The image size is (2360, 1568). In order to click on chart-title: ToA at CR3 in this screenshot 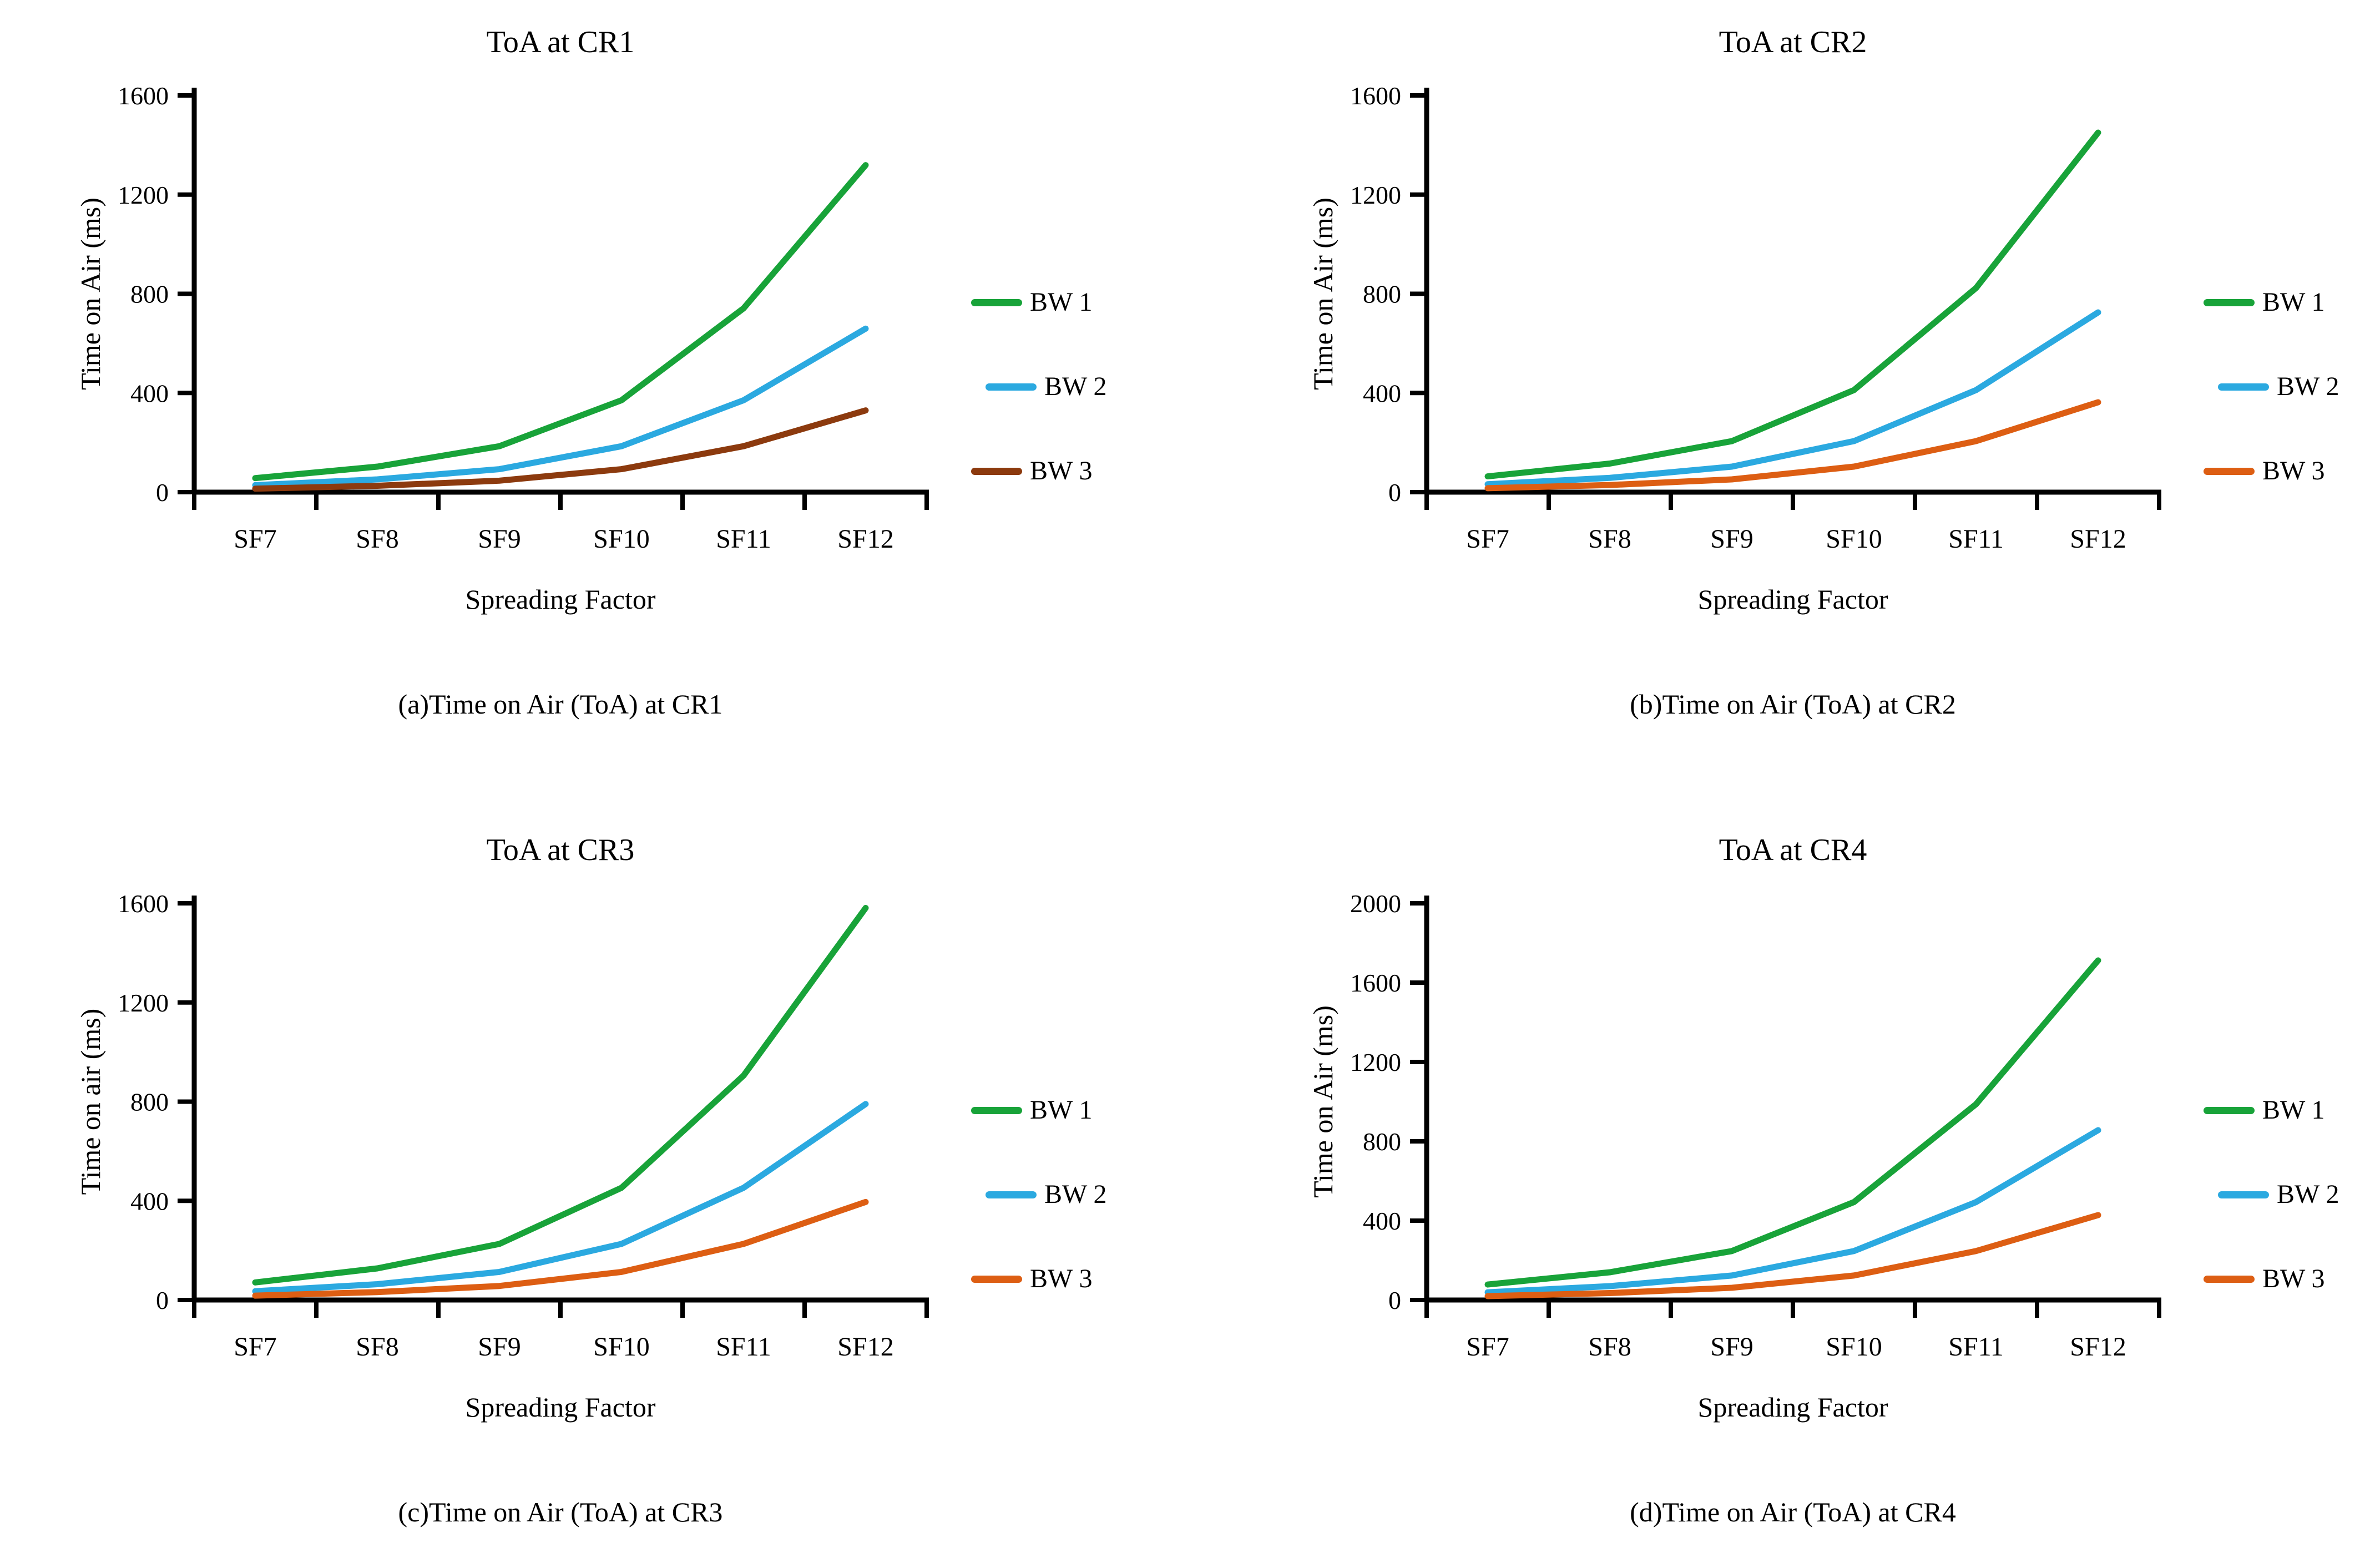, I will do `click(561, 850)`.